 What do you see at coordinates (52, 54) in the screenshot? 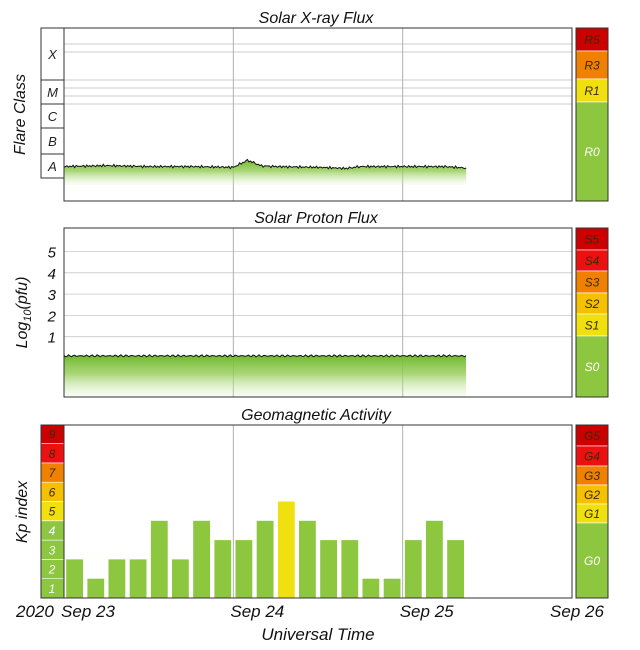
I see `flare-class-label-x: X` at bounding box center [52, 54].